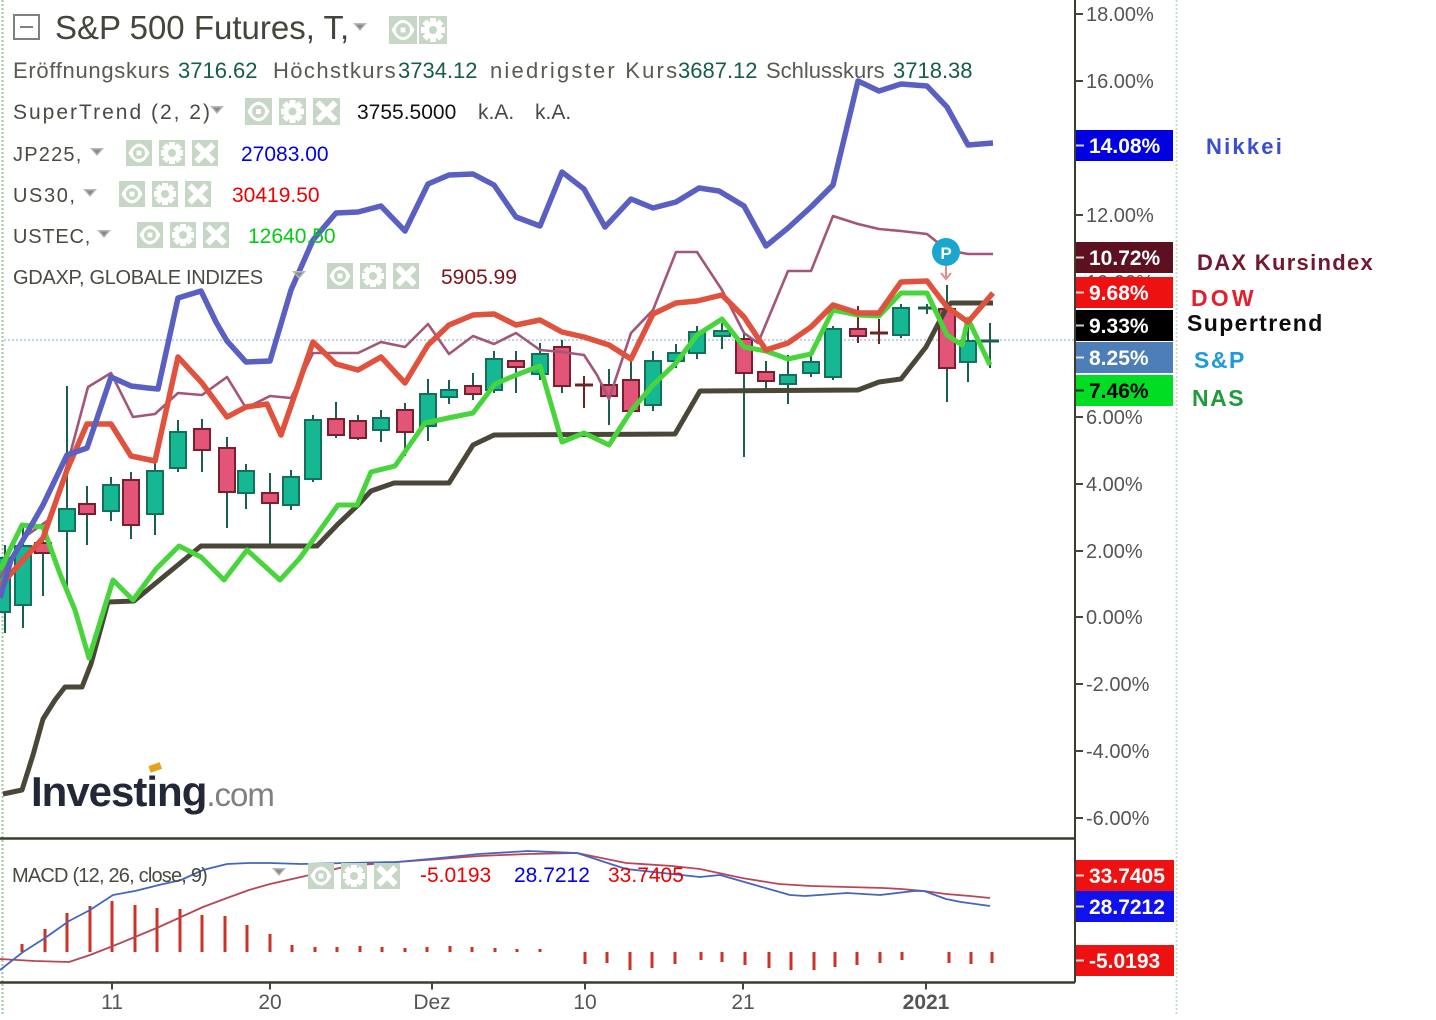 This screenshot has height=1020, width=1436. I want to click on svg-text: Dez, so click(431, 1002).